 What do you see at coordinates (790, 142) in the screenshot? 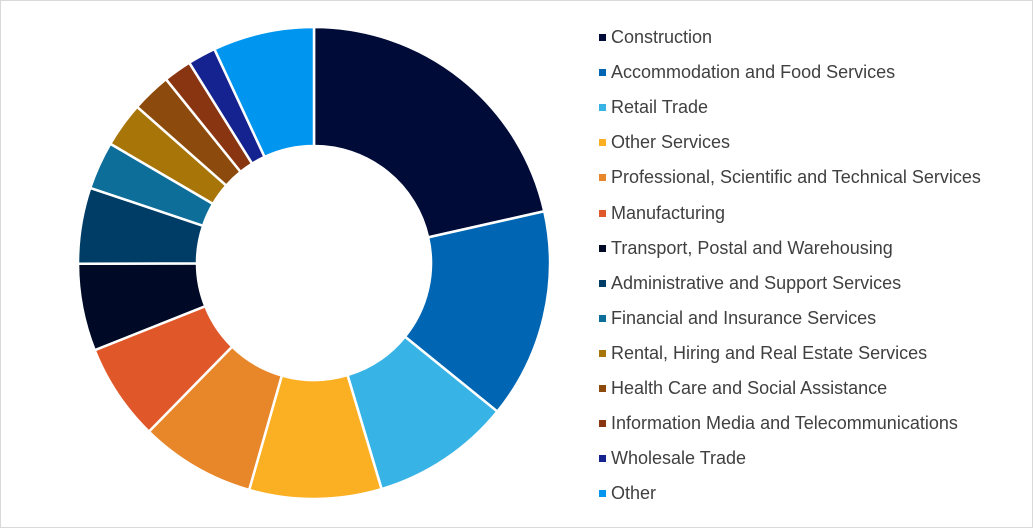
I see `legend-item: Other Services` at bounding box center [790, 142].